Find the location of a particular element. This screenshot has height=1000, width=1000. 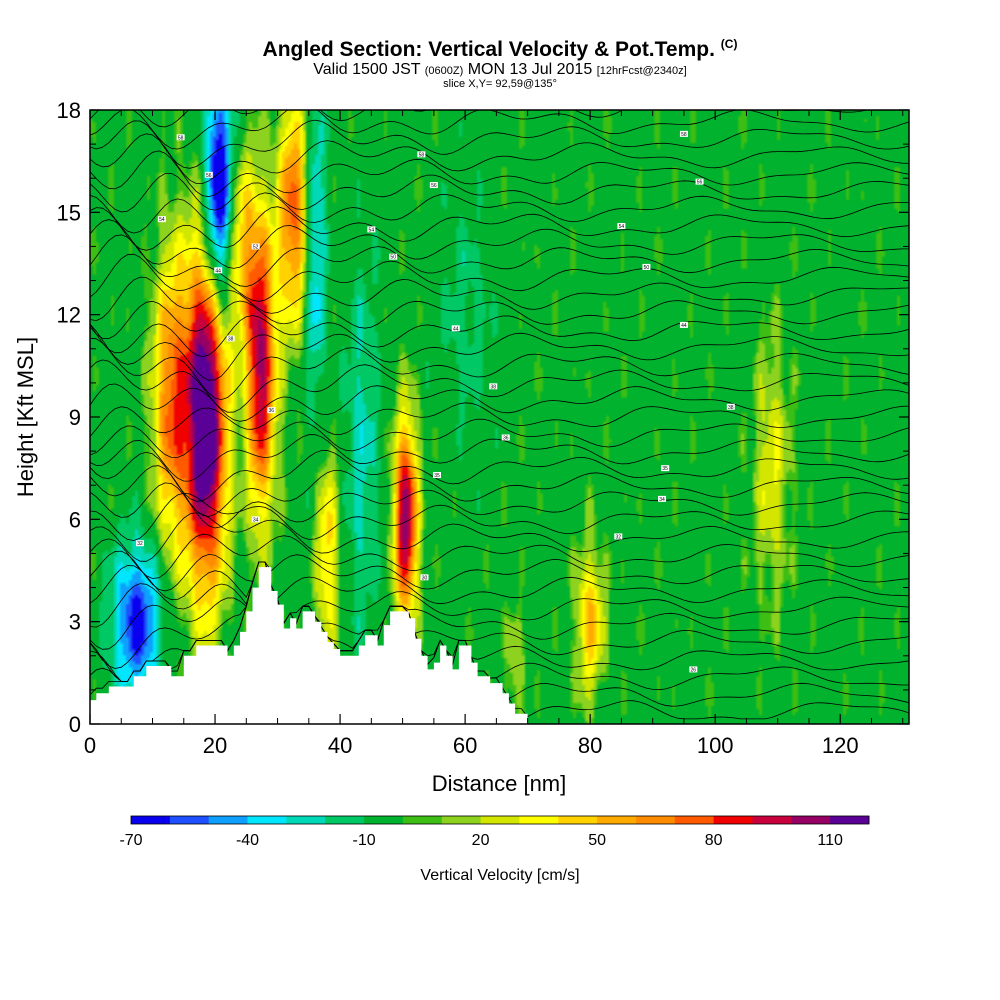

contour-label: 38 is located at coordinates (493, 387).